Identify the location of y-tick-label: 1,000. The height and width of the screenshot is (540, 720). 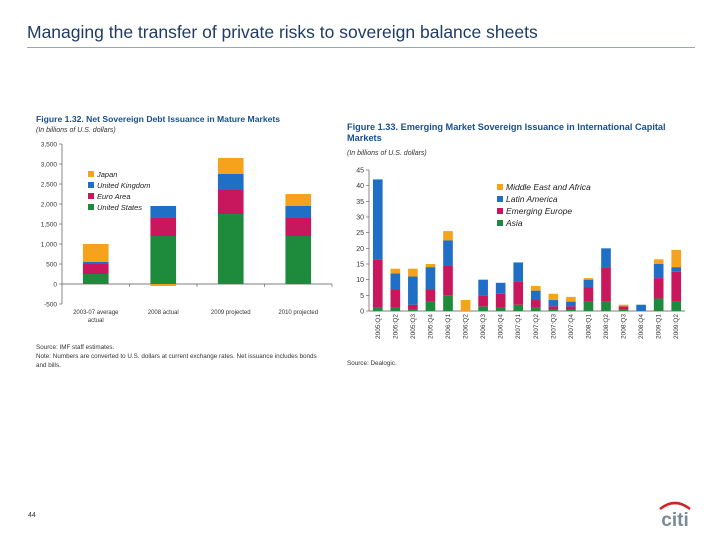
(49, 245).